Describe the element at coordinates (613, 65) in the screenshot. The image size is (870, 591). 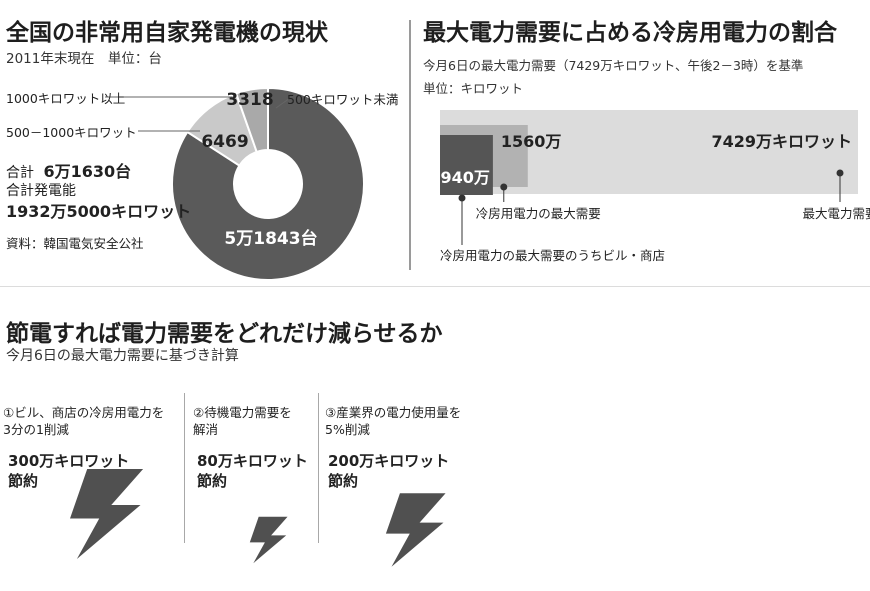
I see `bar-chart-subtitle: 今月6日の最大電力需要（7429万キロワット、午後2－3時）を基準` at that location.